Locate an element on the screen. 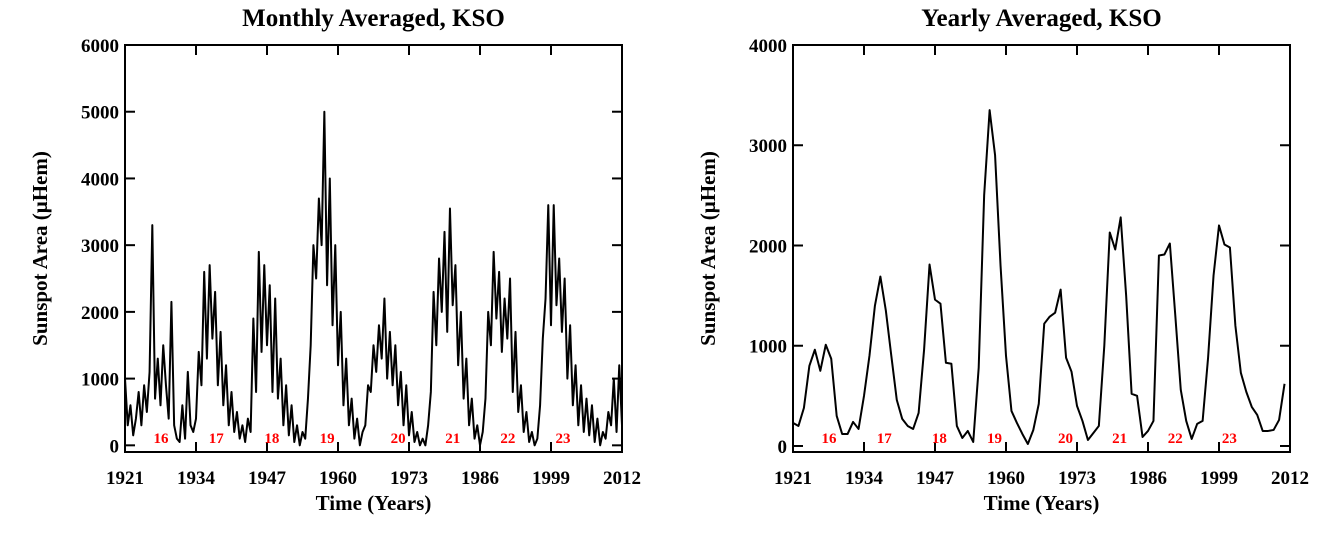 The image size is (1332, 537). chart-title: Yearly Averaged, KSO is located at coordinates (1041, 18).